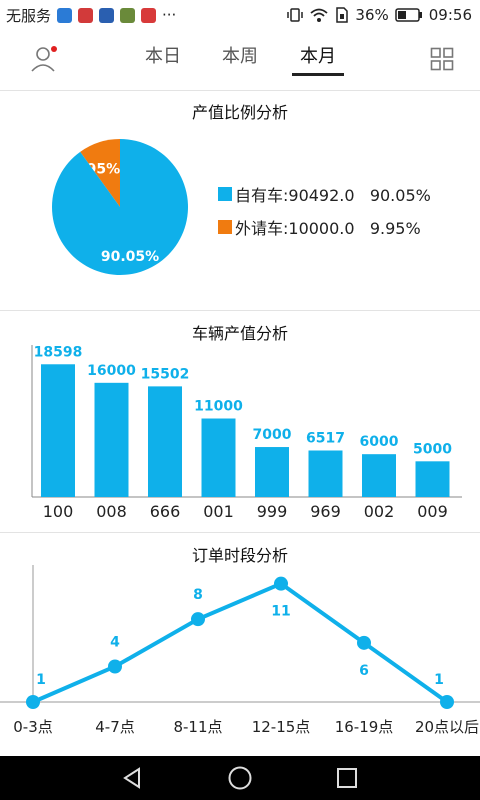  I want to click on x-tick-label: 969, so click(325, 511).